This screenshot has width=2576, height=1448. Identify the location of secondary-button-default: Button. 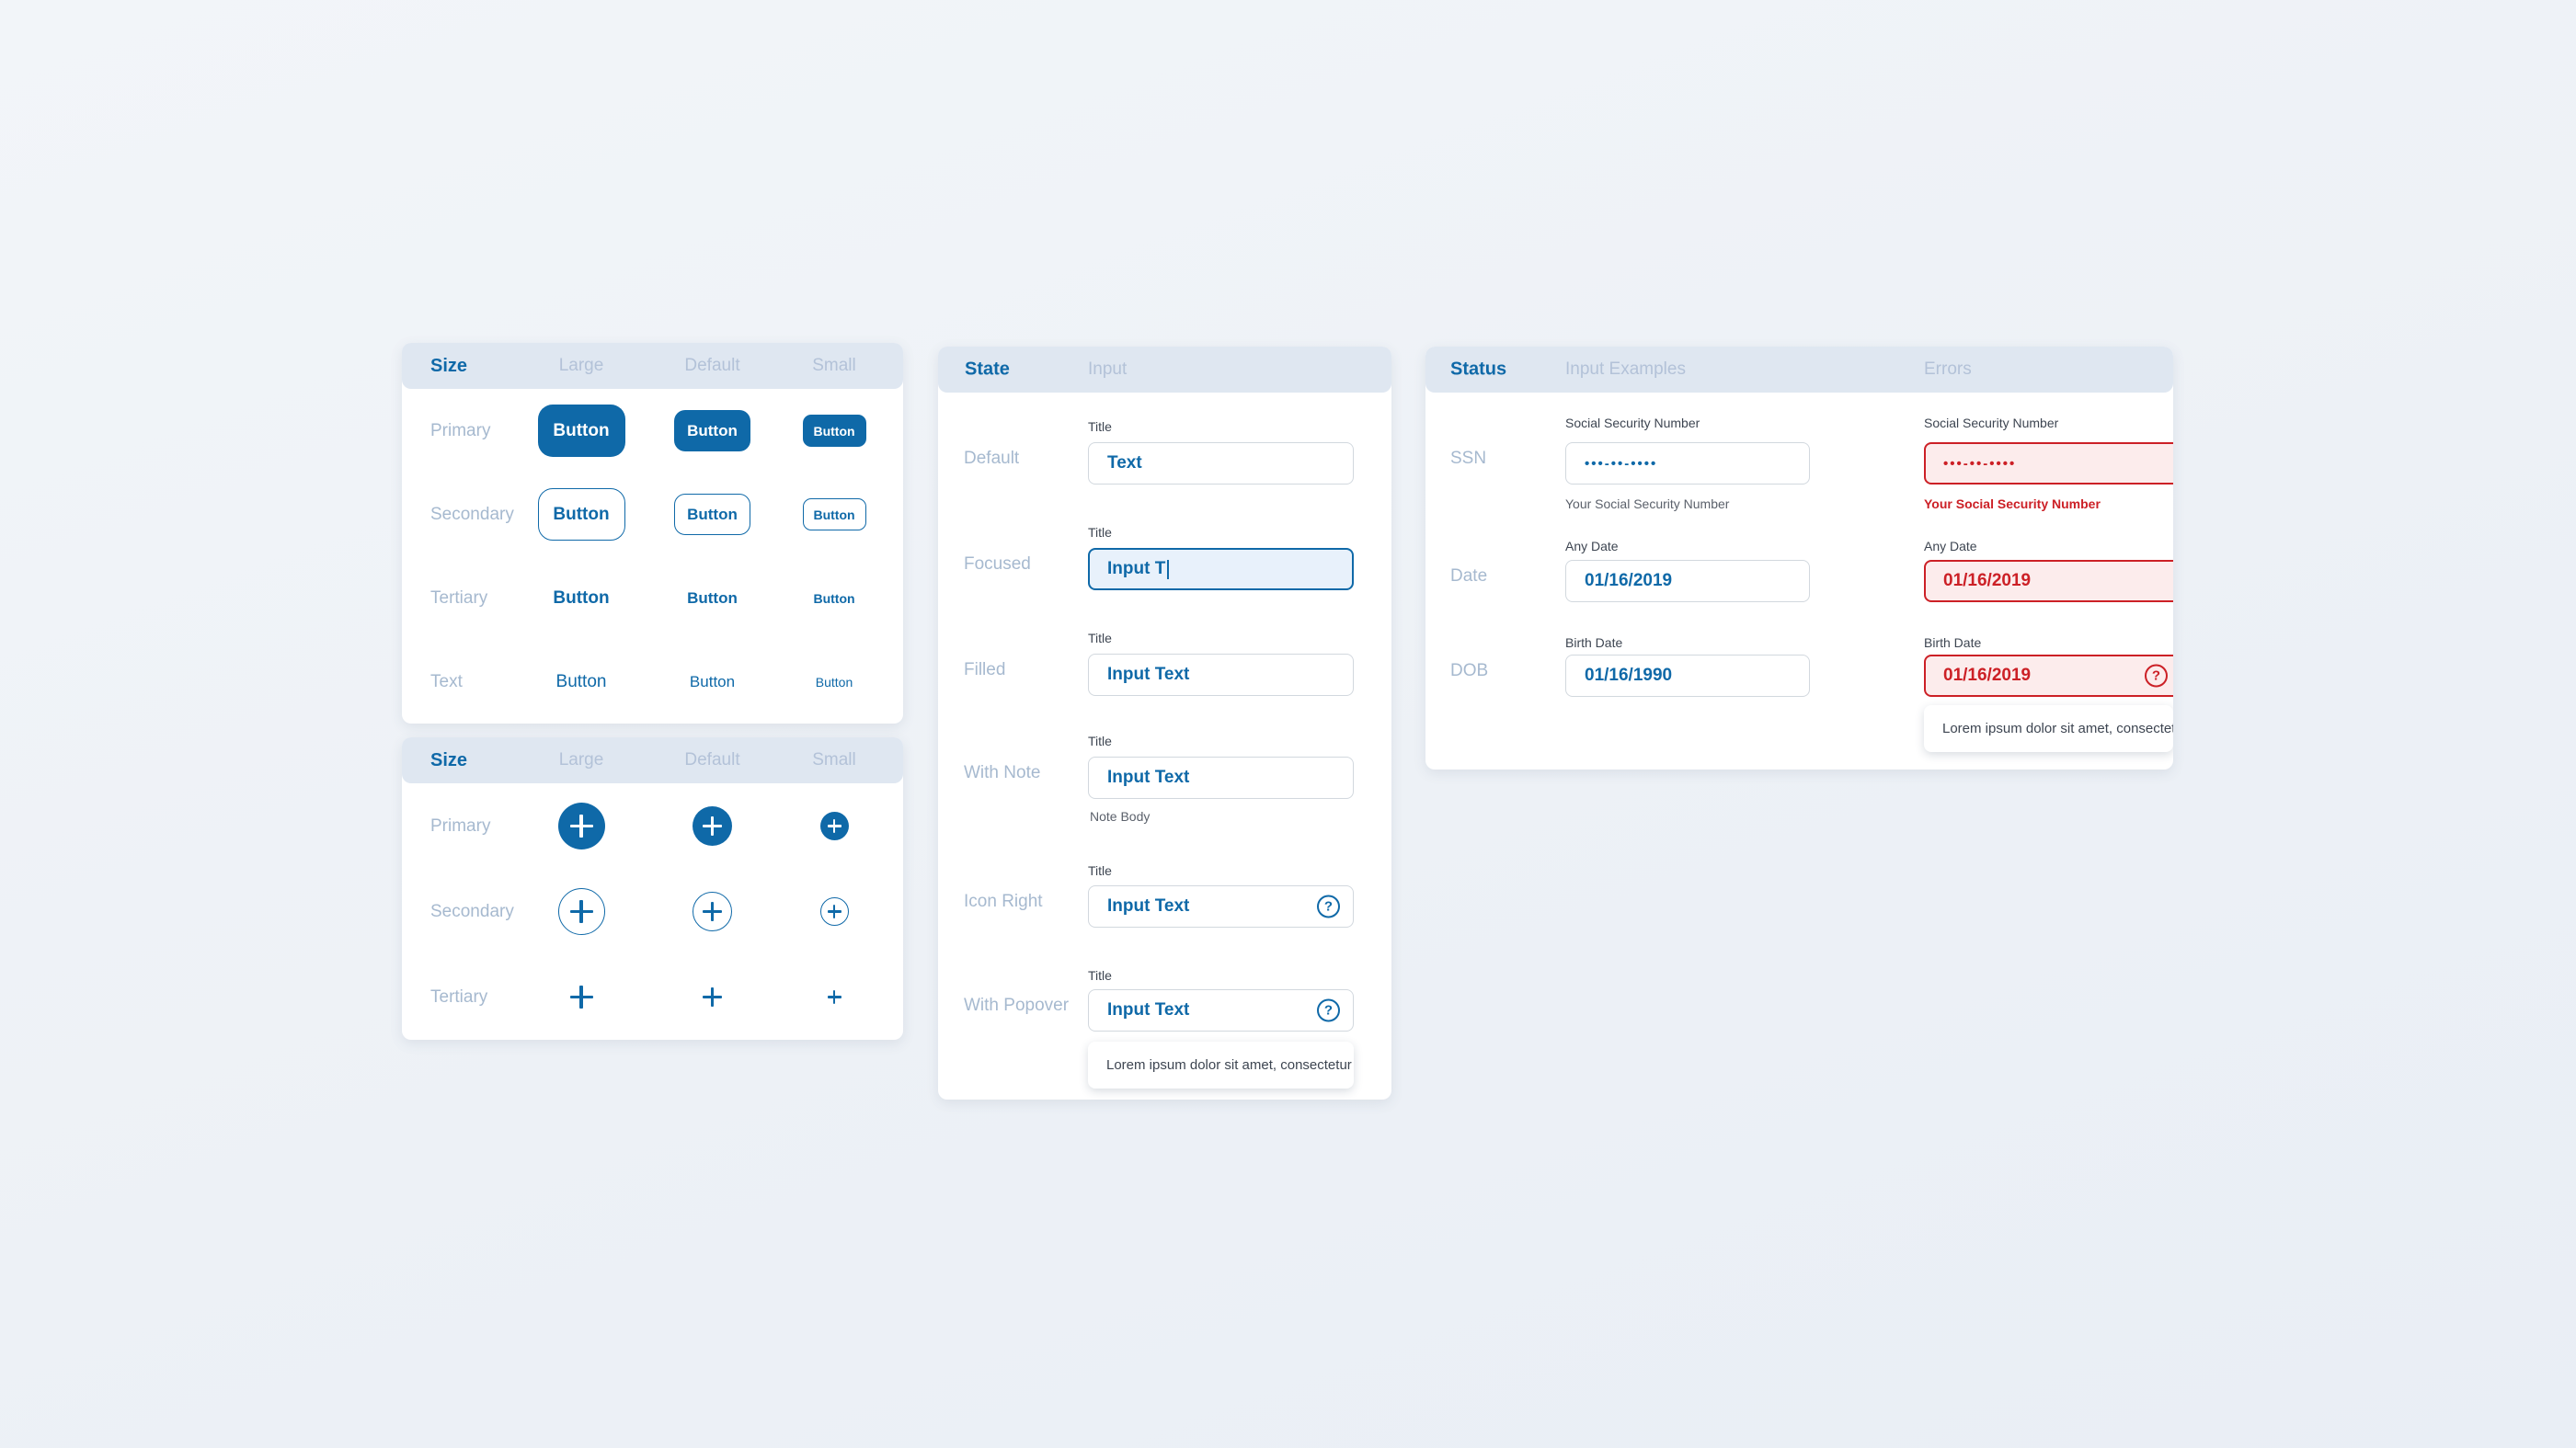
(712, 514).